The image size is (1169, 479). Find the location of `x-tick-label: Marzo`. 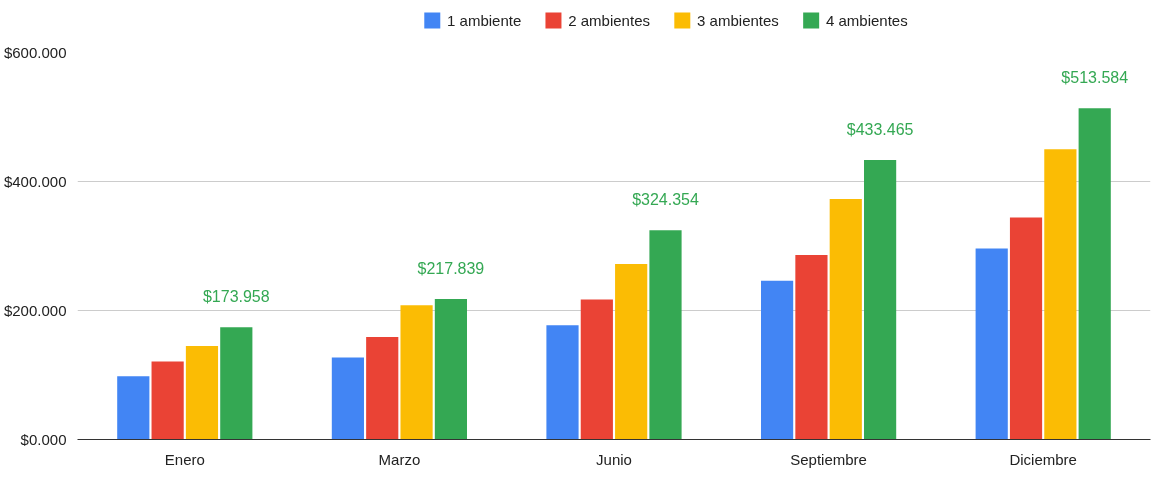

x-tick-label: Marzo is located at coordinates (399, 459).